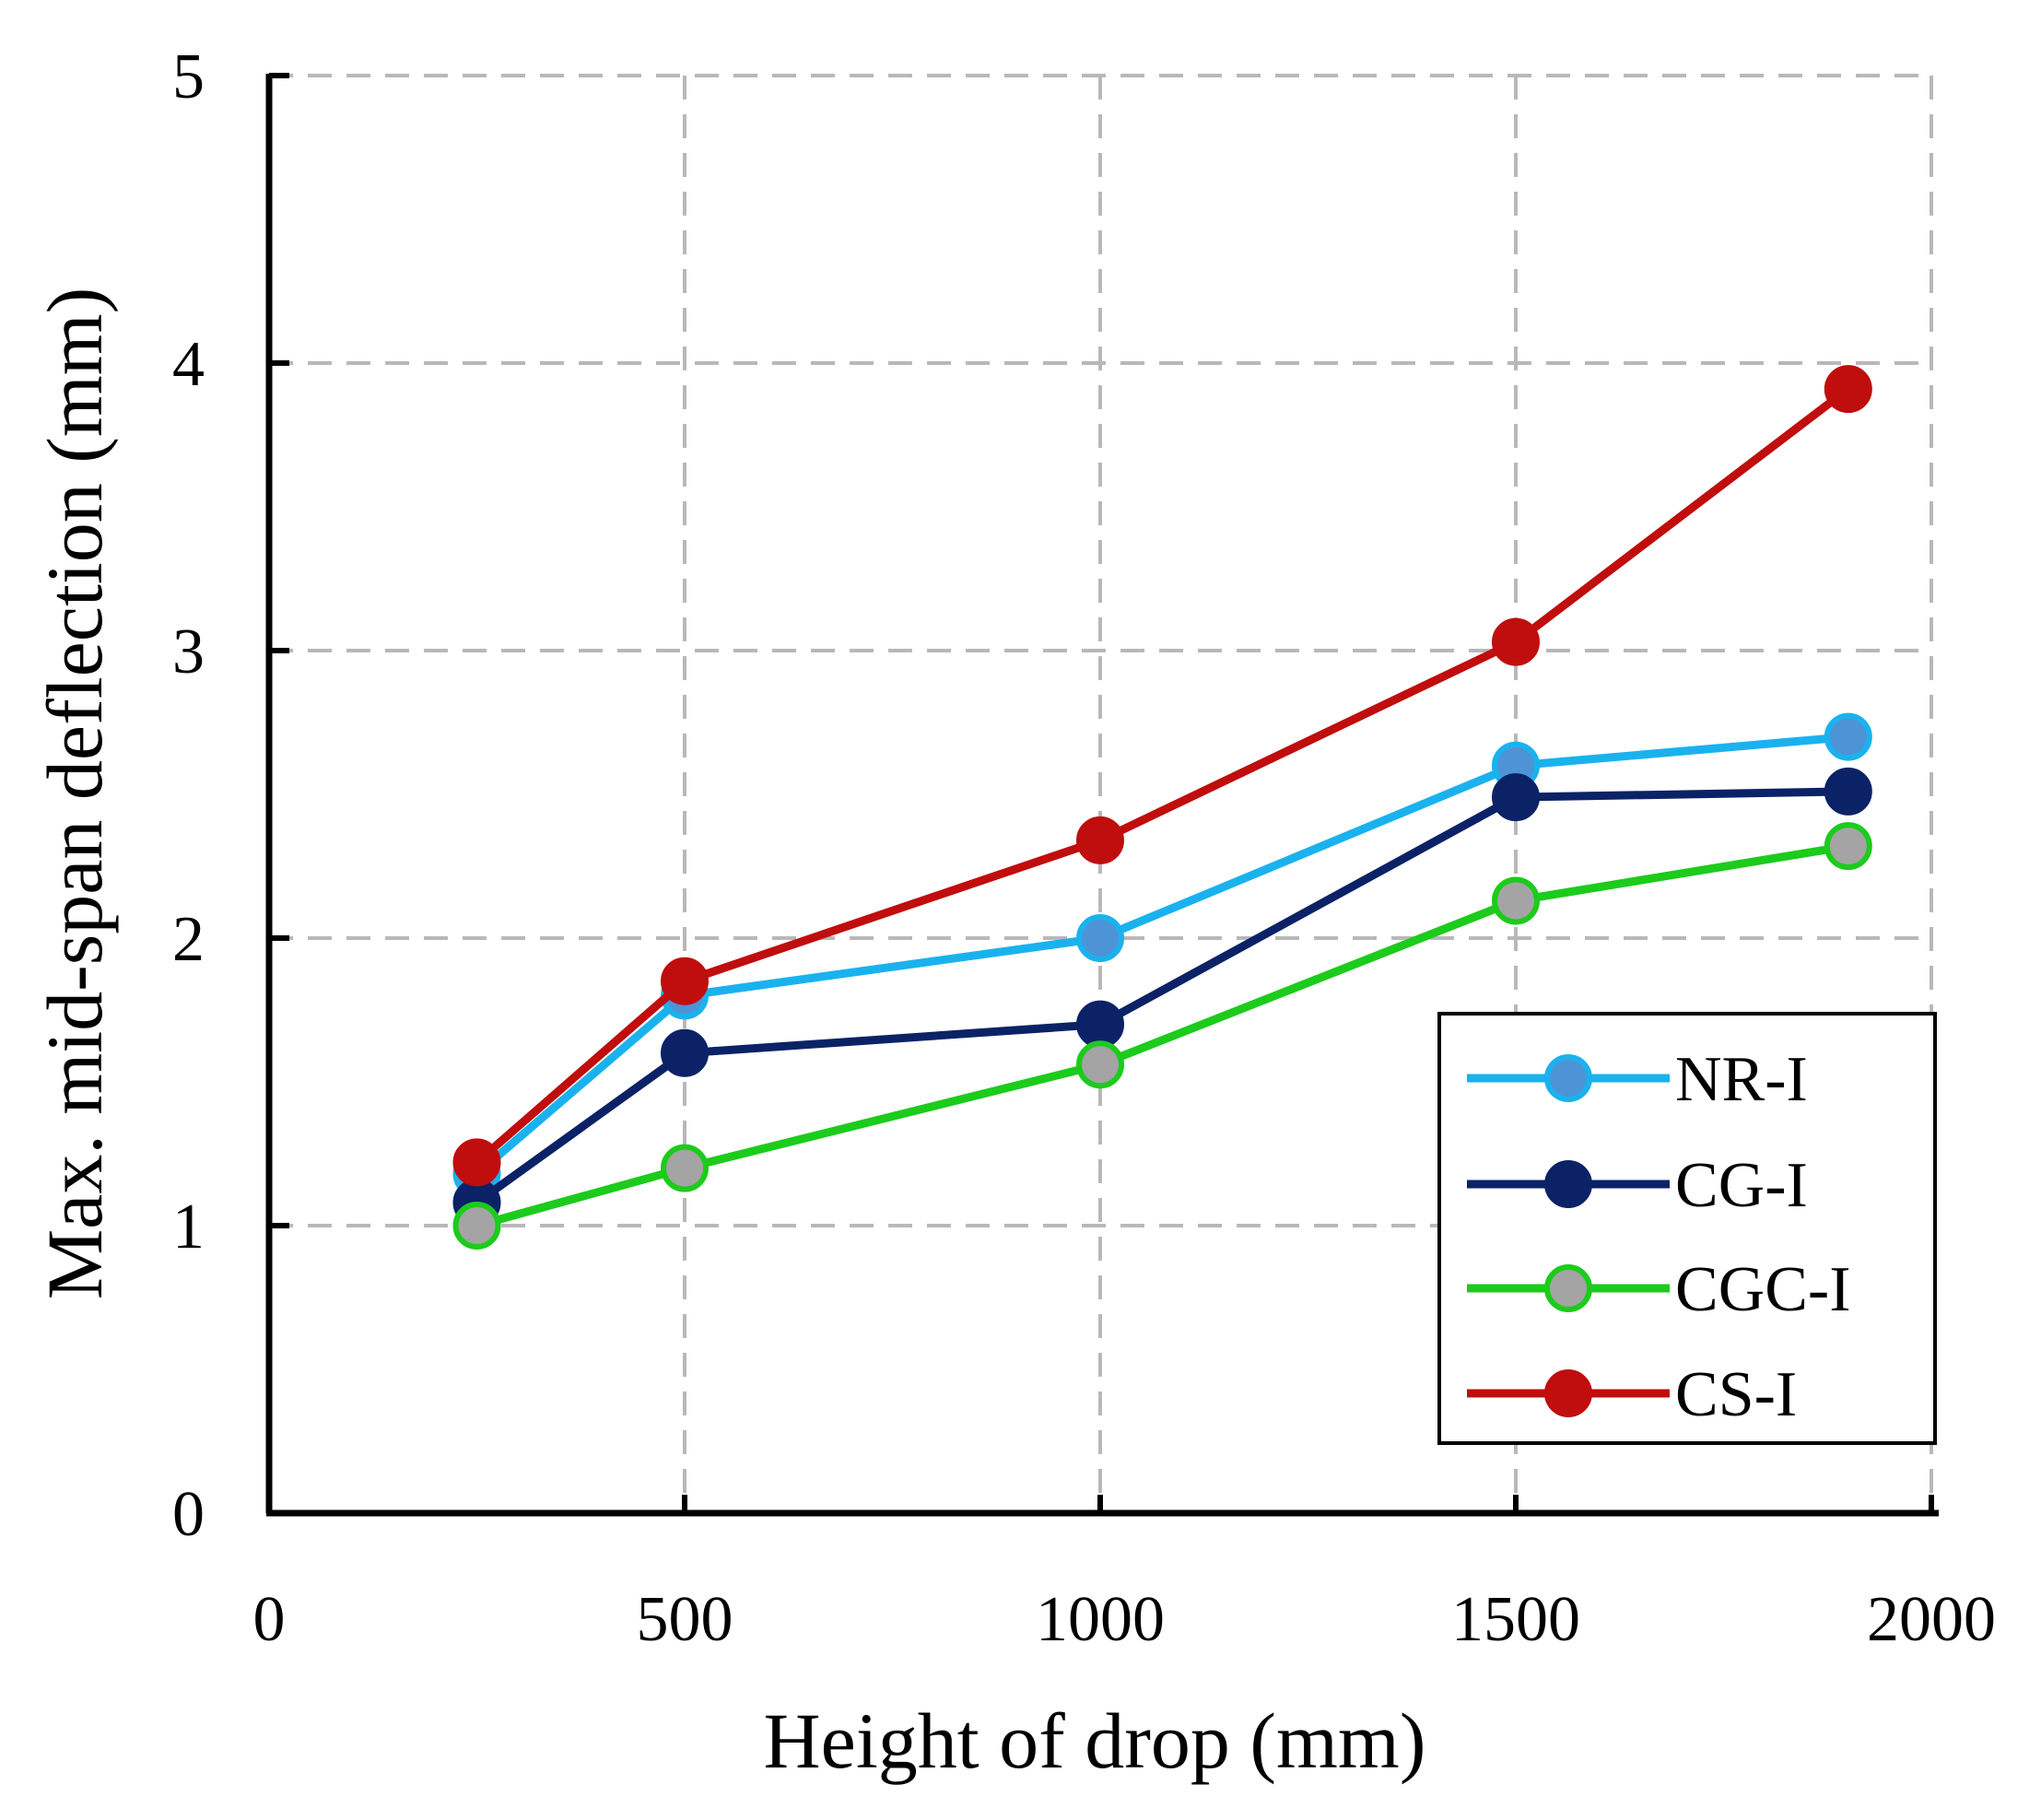  Describe the element at coordinates (1568, 1393) in the screenshot. I see `legend-marker-cs-i` at that location.